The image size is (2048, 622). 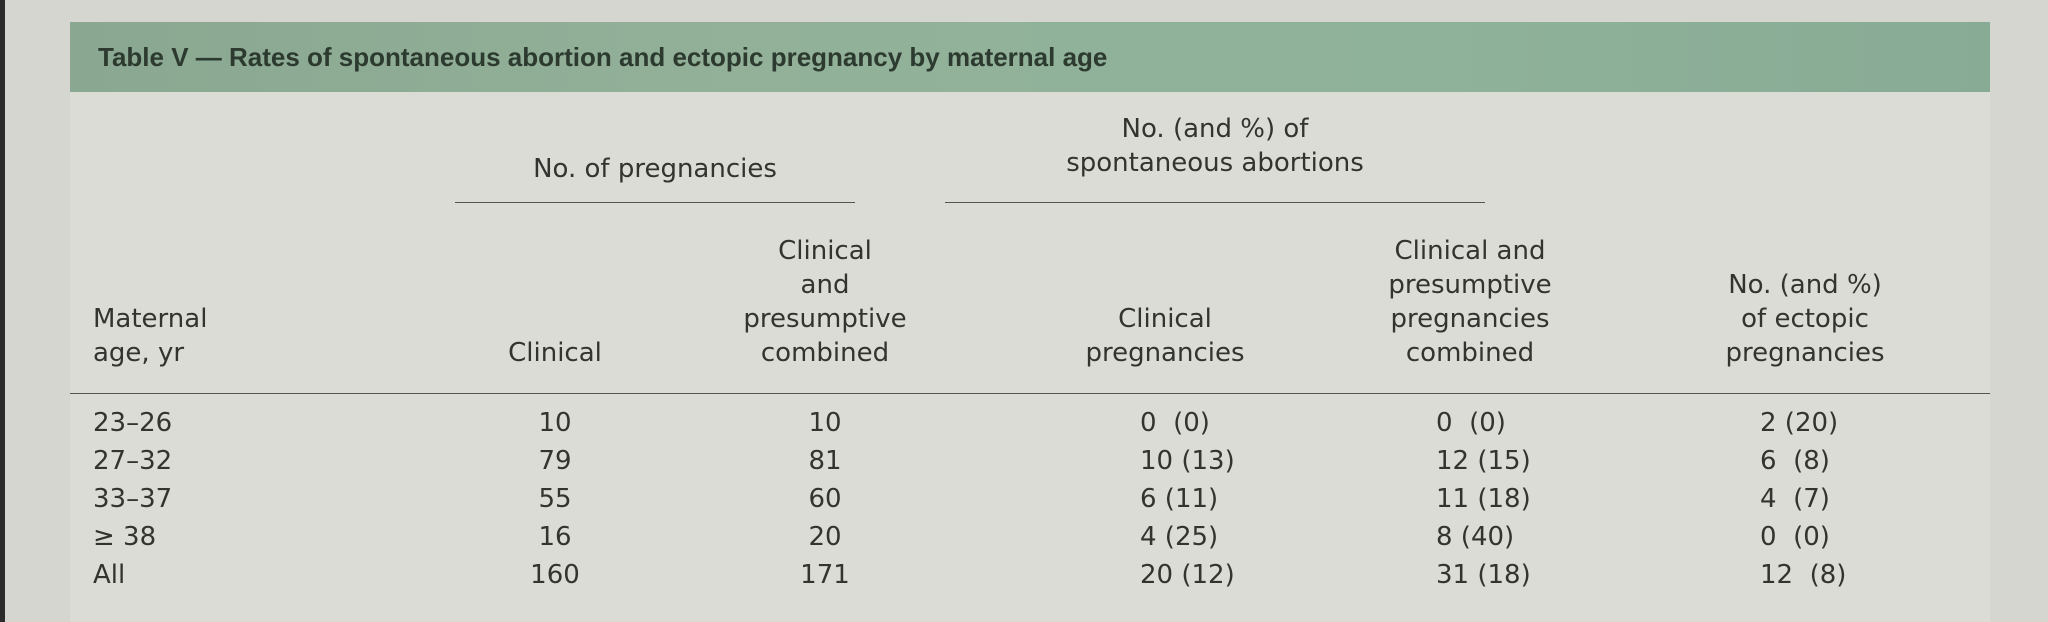 What do you see at coordinates (555, 537) in the screenshot?
I see `cell-clinical: 16` at bounding box center [555, 537].